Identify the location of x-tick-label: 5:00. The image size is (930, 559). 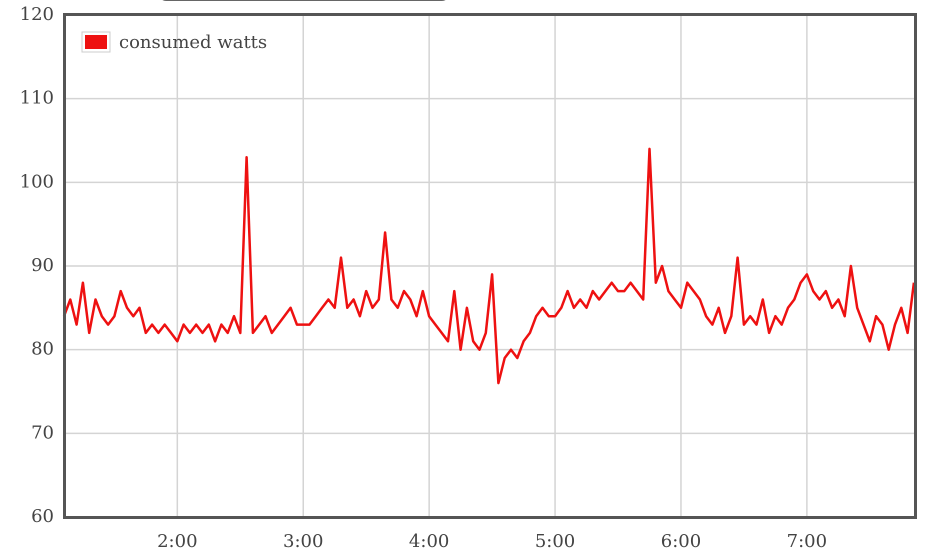
(555, 541).